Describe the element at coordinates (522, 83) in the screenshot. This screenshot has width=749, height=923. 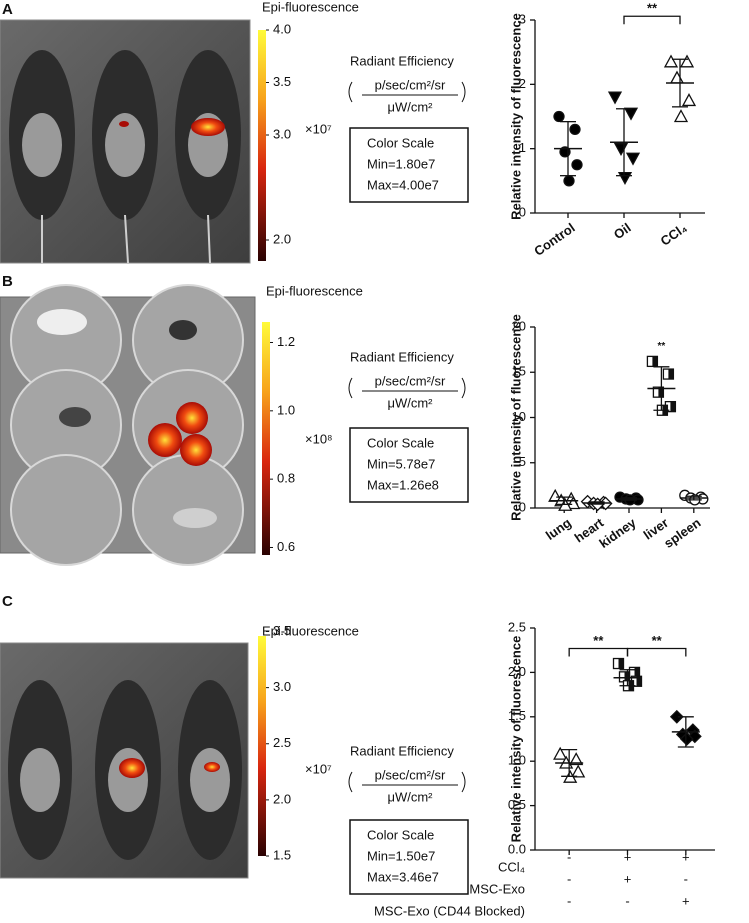
I see `y-tick-label: 2` at that location.